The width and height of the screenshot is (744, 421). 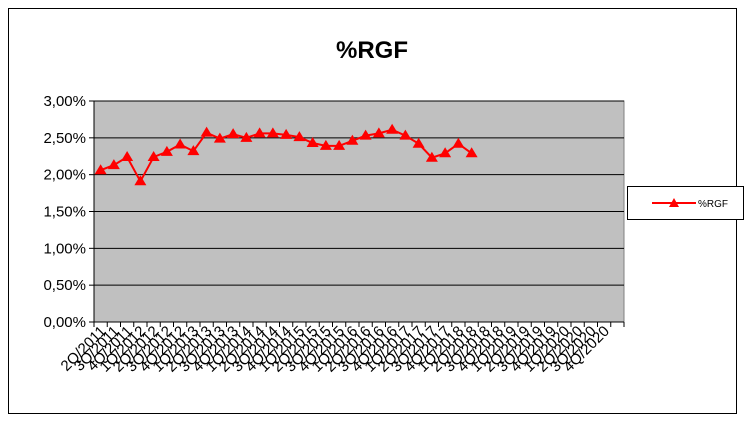 I want to click on series-layer, so click(x=286, y=154).